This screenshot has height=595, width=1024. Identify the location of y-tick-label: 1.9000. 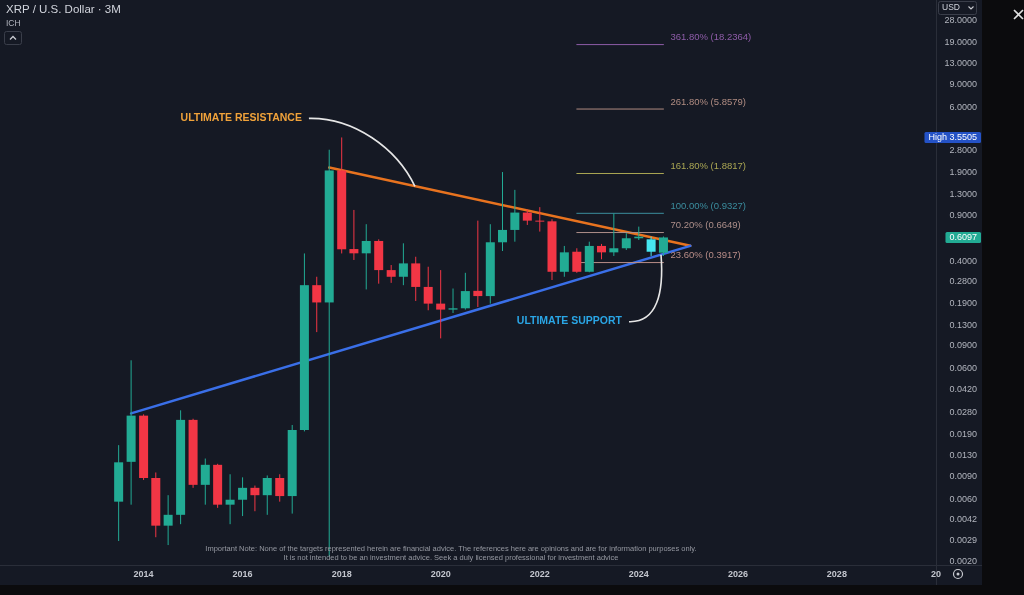
(963, 172).